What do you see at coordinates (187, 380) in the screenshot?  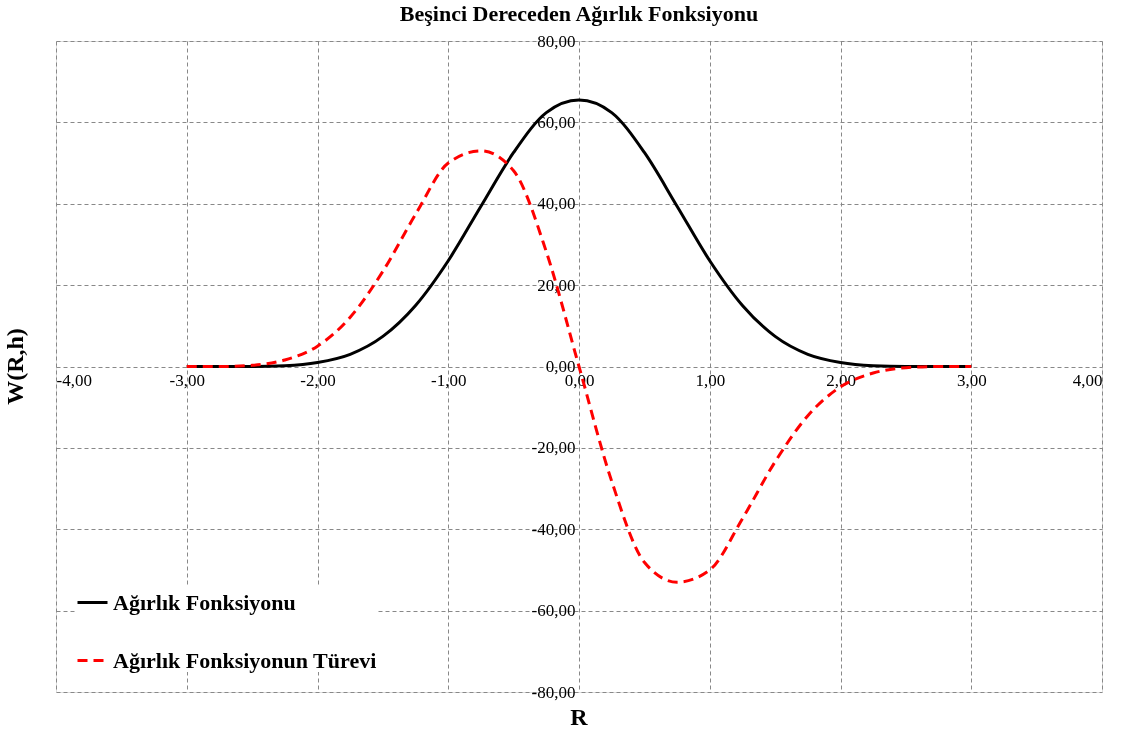 I see `x-tick-label: -3,00` at bounding box center [187, 380].